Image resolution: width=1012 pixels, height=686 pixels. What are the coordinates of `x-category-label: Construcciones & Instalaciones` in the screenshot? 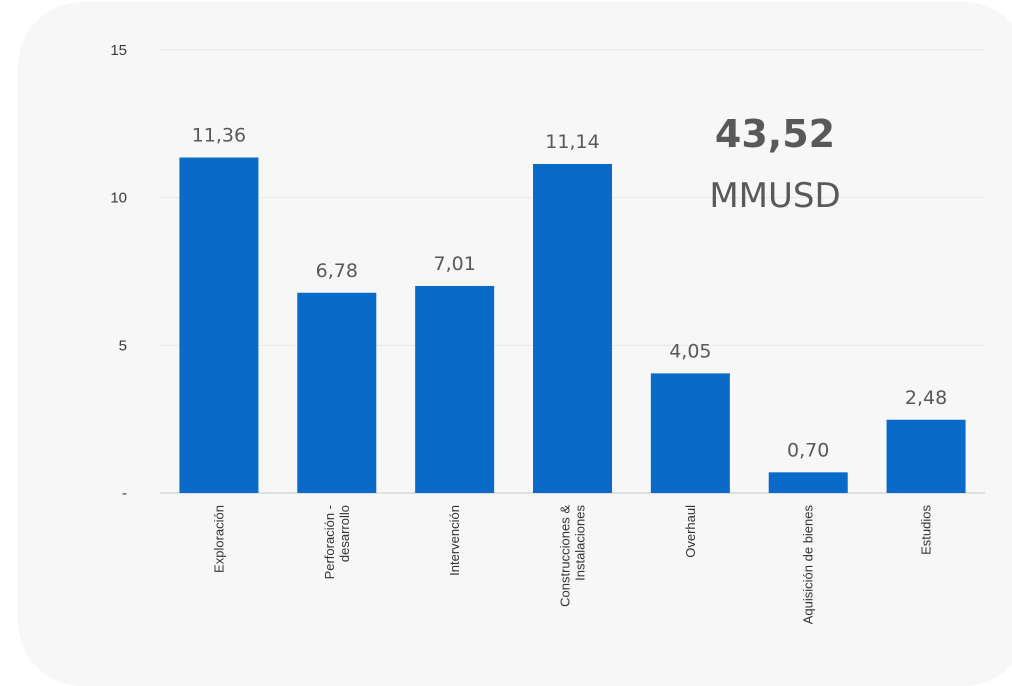 It's located at (573, 556).